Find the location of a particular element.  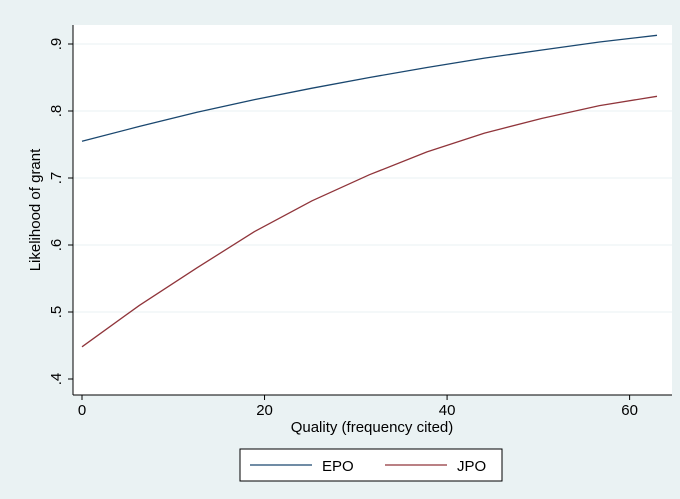

y-tick-label: .8 is located at coordinates (56, 111).